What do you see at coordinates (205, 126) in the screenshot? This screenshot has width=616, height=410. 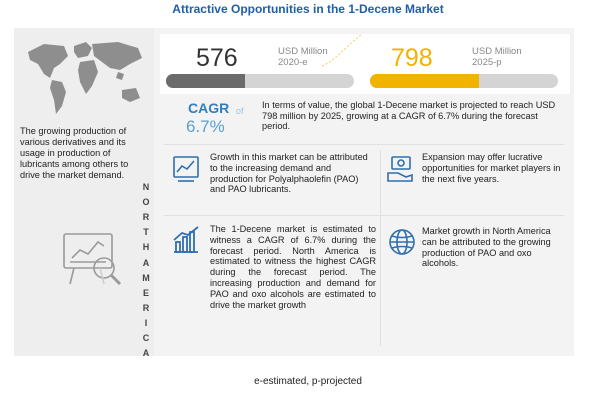 I see `cagr-value: 6.7%` at bounding box center [205, 126].